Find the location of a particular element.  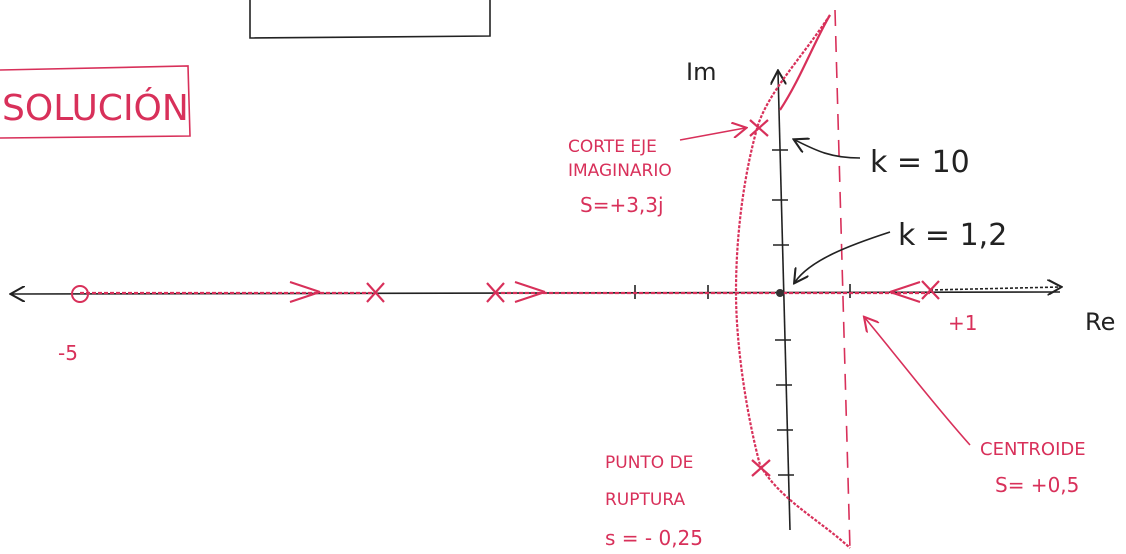

locus-branch is located at coordinates (792, 281).